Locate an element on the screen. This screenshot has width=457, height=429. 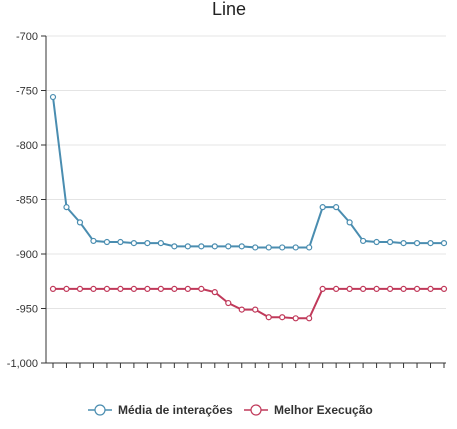
legend-label: Média de interações is located at coordinates (175, 410).